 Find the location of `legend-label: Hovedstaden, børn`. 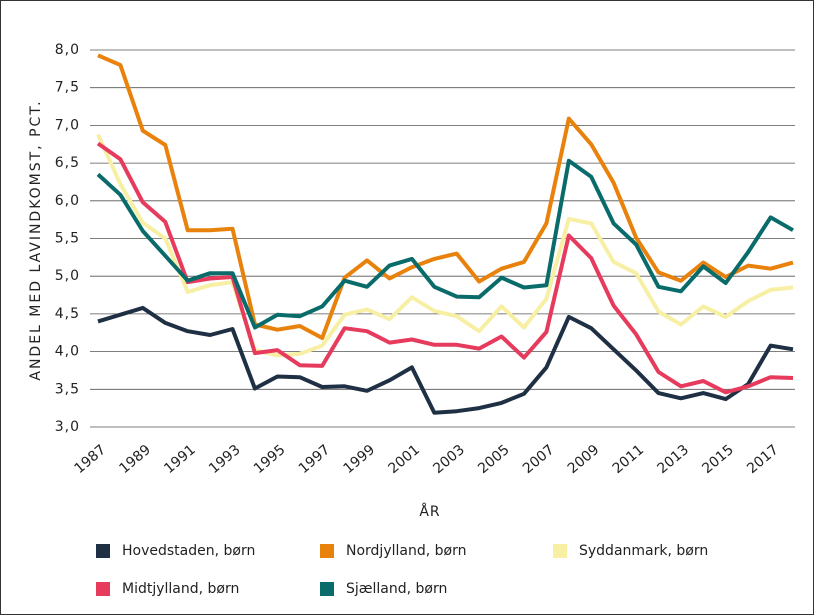

legend-label: Hovedstaden, børn is located at coordinates (188, 551).